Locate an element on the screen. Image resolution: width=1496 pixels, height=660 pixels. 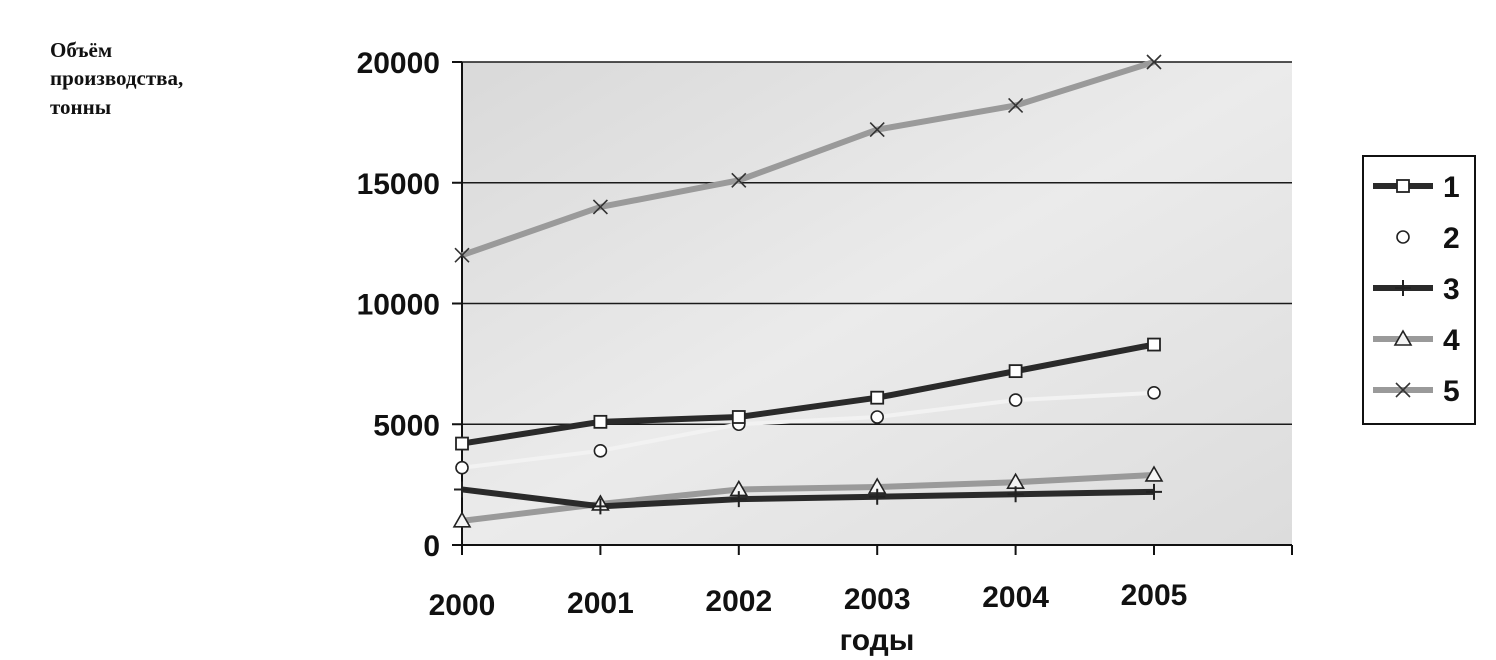
series-1-line is located at coordinates (808, 394).